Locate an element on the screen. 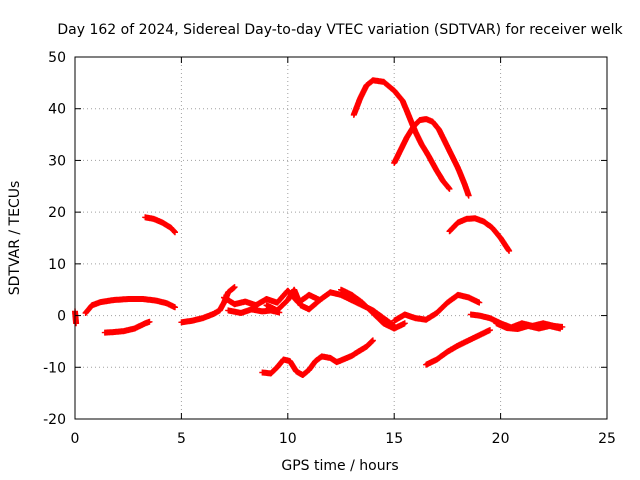 The height and width of the screenshot is (480, 640). series-arc-l is located at coordinates (431, 157).